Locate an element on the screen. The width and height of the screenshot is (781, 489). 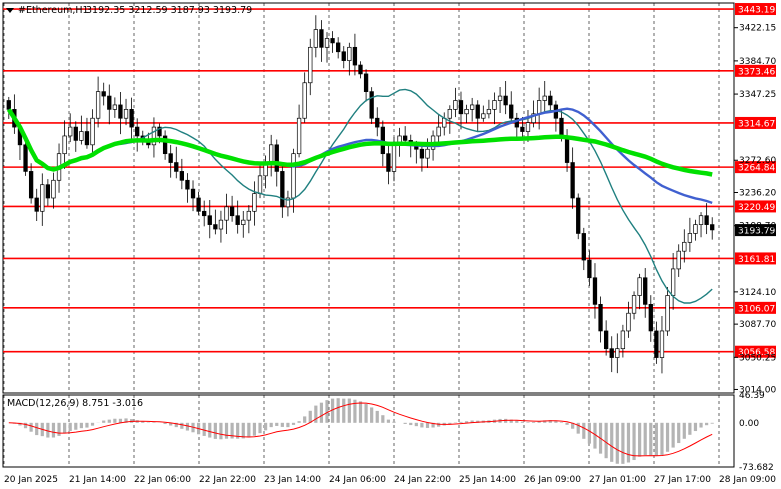
time-tick-label: 26 Jan 09:00 is located at coordinates (552, 480).